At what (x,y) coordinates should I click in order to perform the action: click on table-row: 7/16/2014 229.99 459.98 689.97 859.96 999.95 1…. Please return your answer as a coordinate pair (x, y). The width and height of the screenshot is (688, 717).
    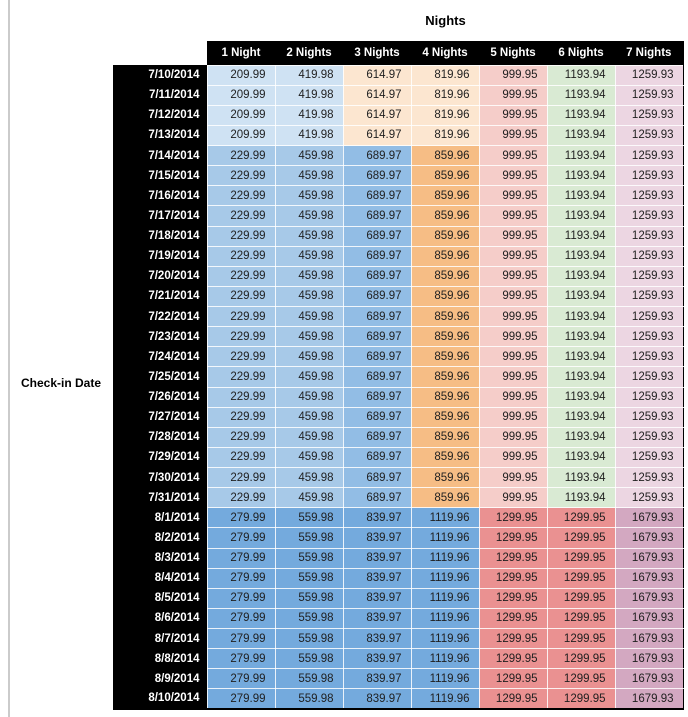
    Looking at the image, I should click on (398, 196).